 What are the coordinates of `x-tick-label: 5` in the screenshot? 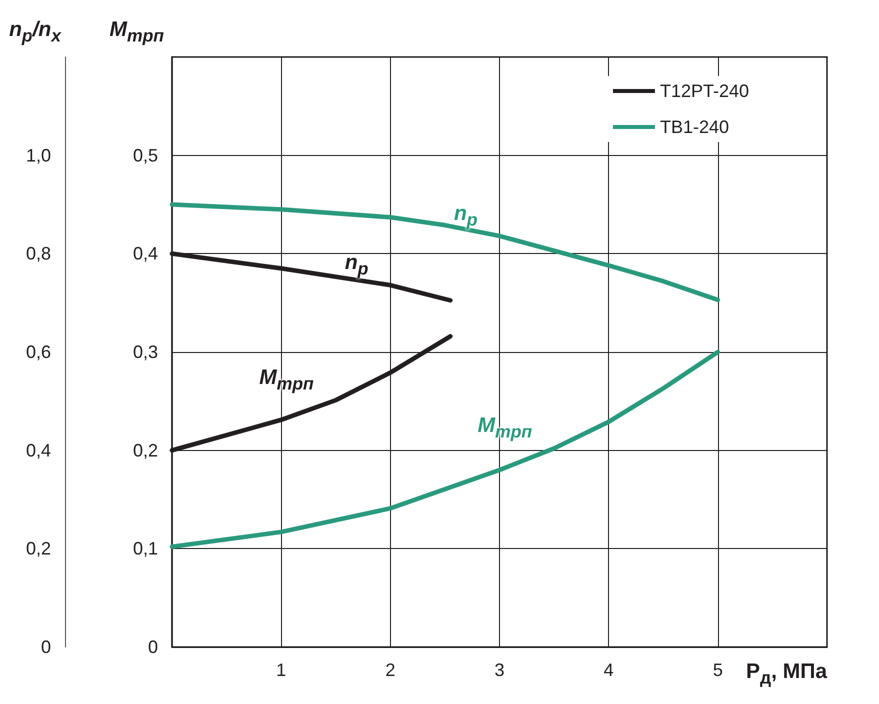 It's located at (717, 670).